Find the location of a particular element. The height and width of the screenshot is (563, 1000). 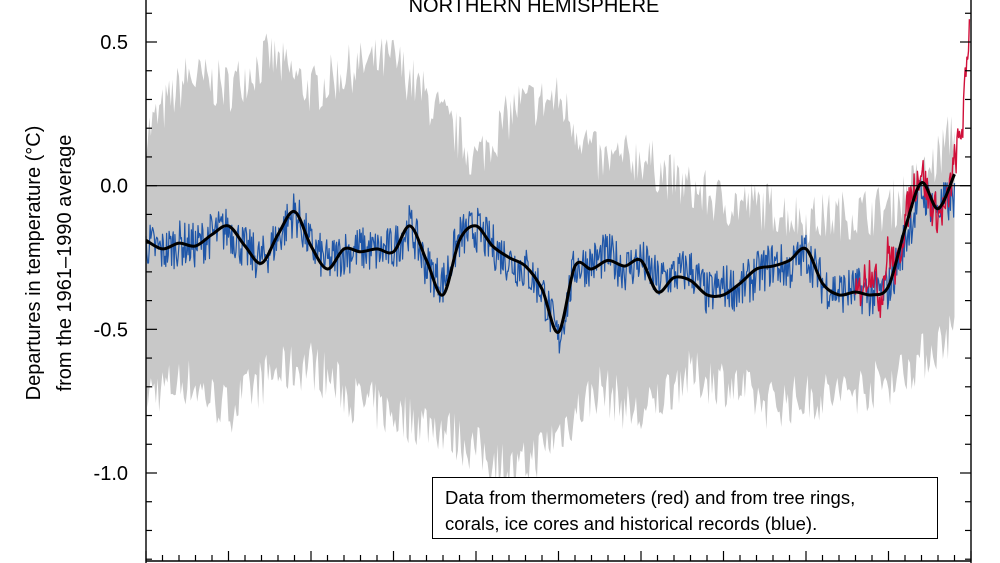

y-tick-label: -0.5 is located at coordinates (111, 330).